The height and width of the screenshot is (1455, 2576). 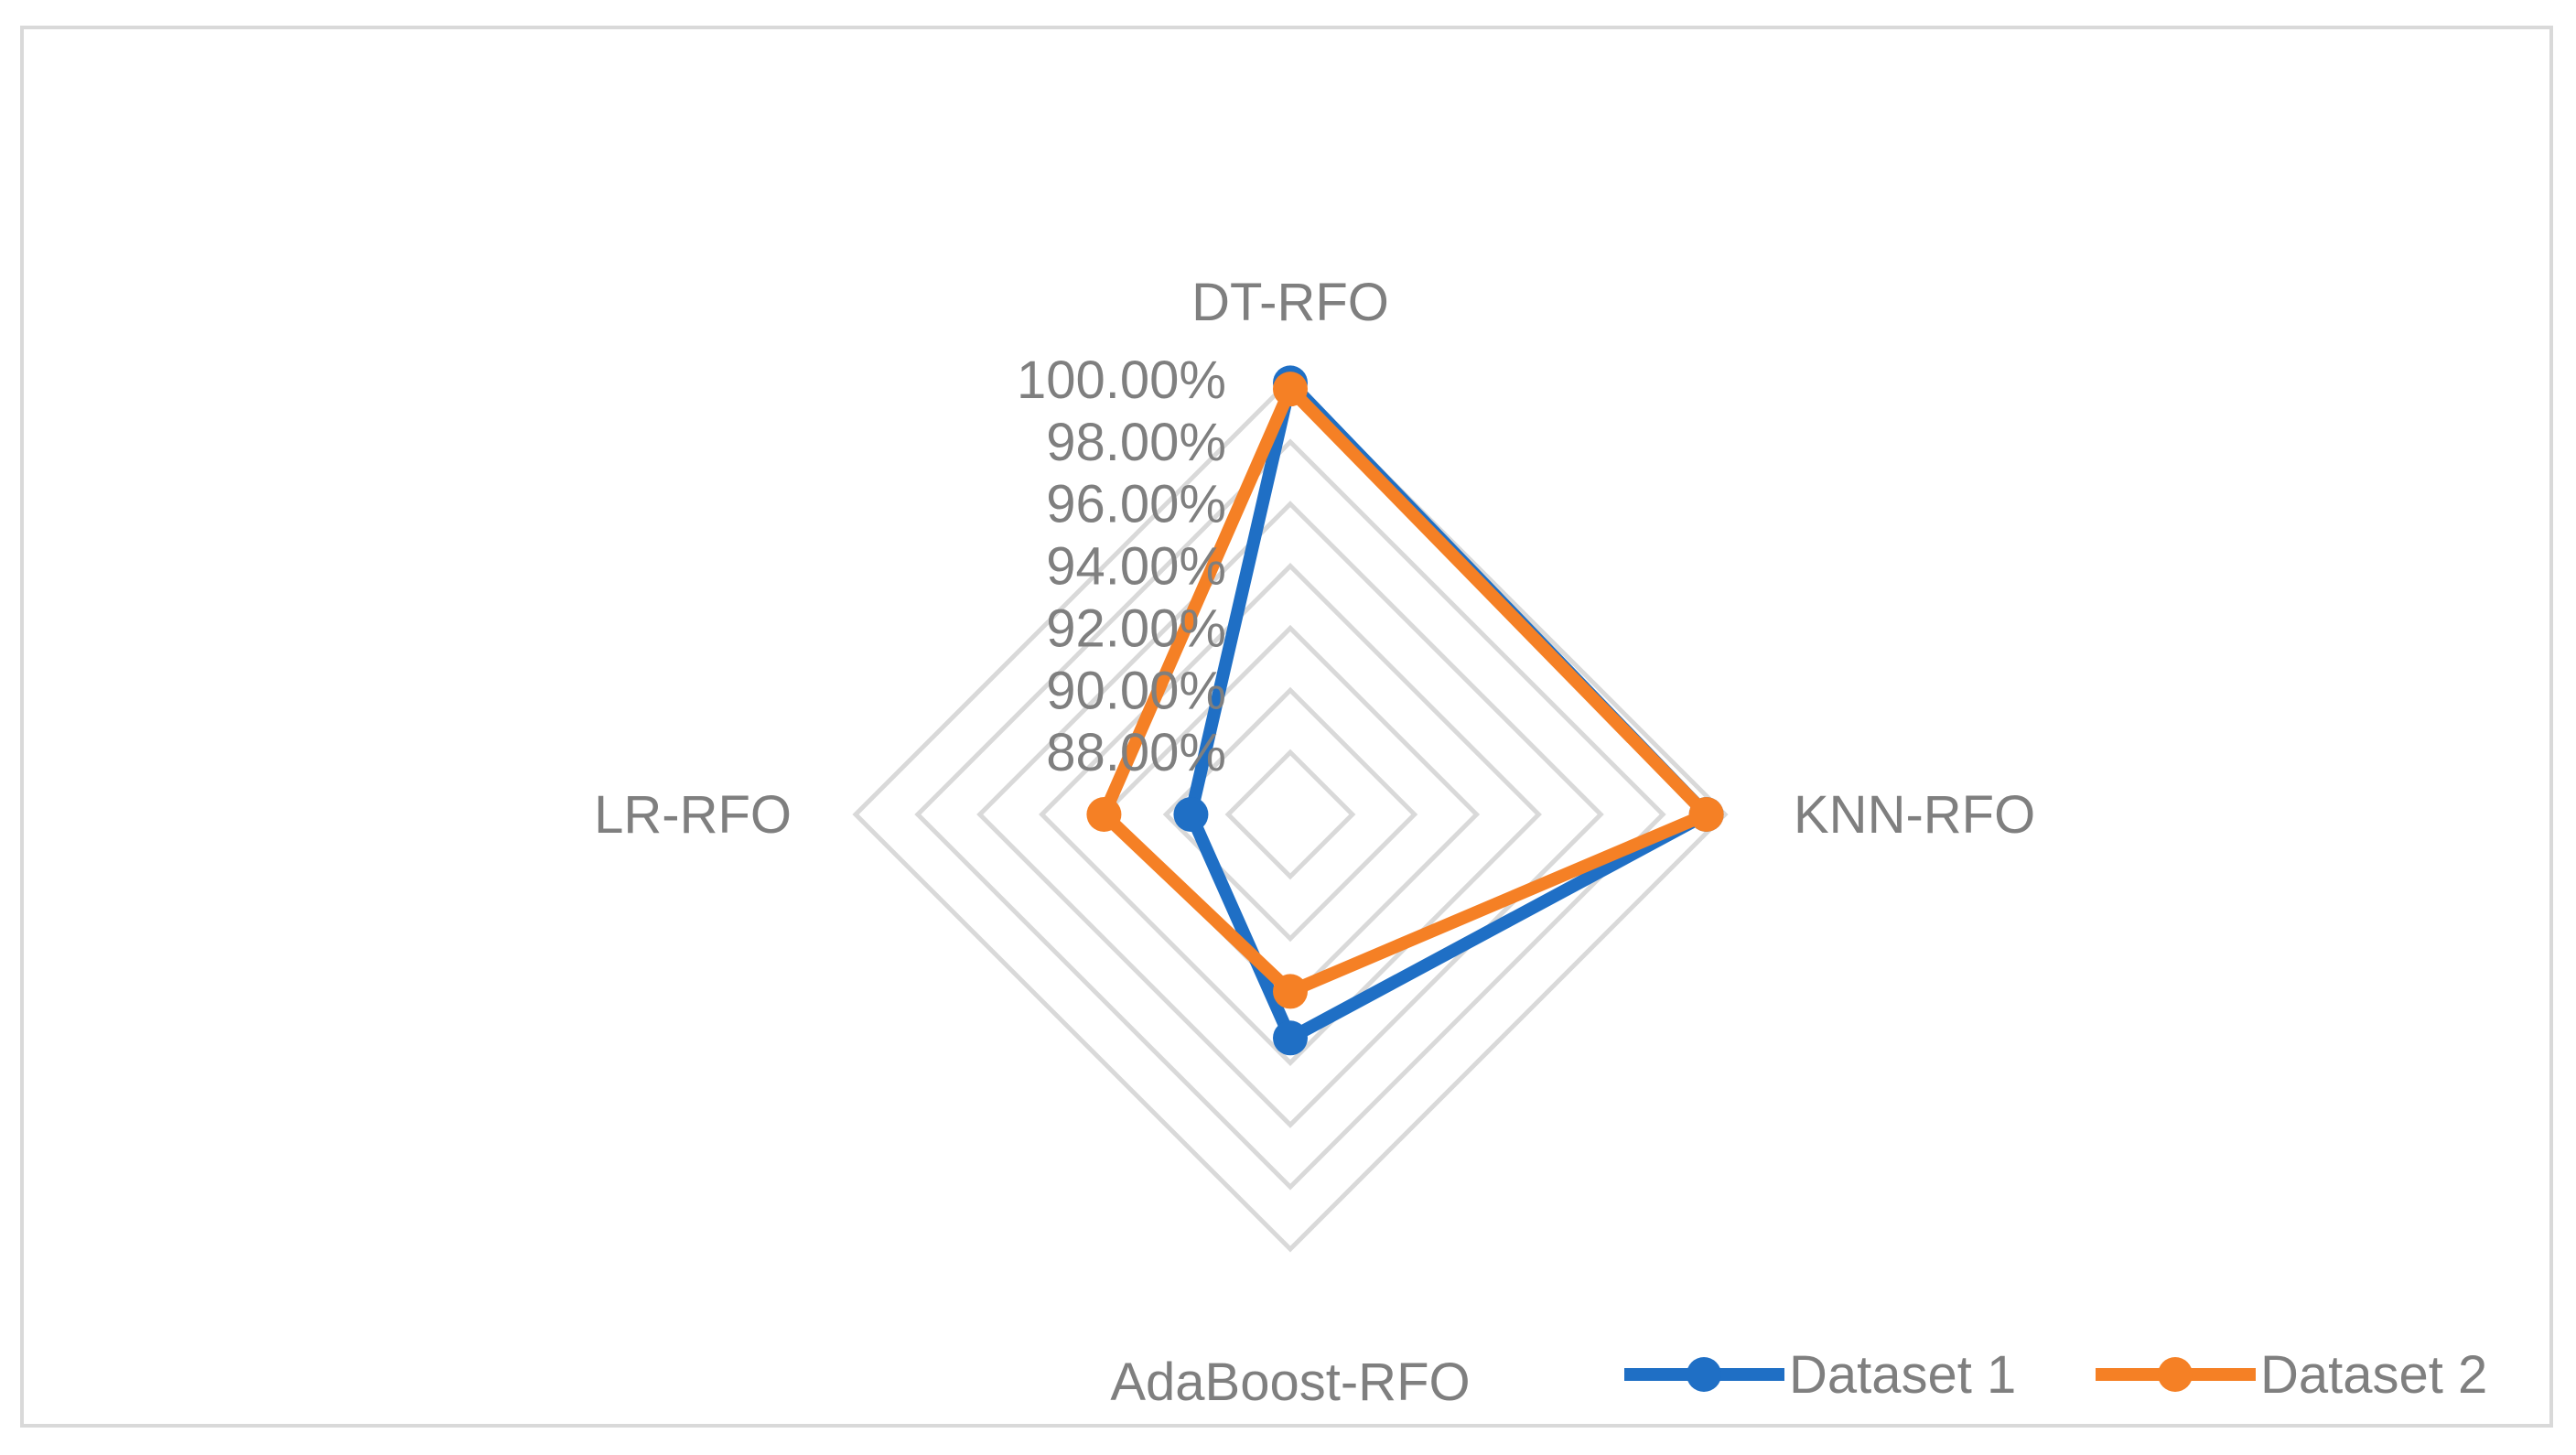 What do you see at coordinates (1136, 442) in the screenshot?
I see `tick-label-5: 98.00%` at bounding box center [1136, 442].